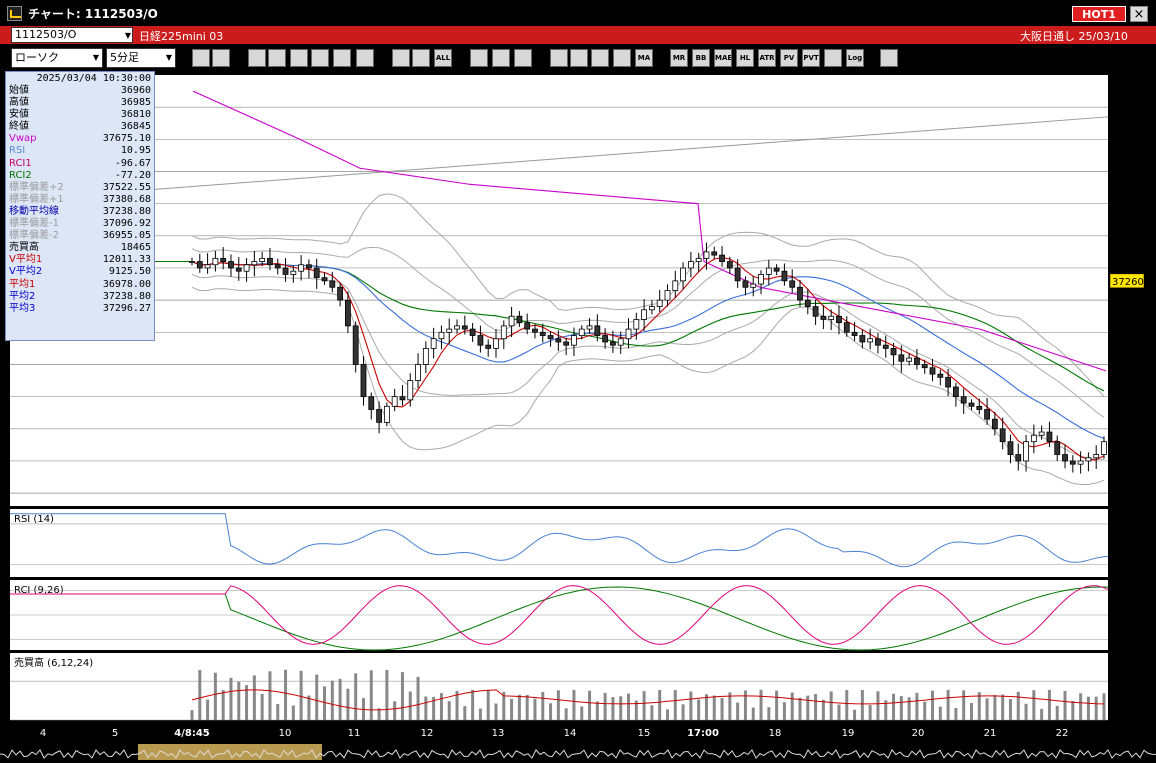 This screenshot has width=1156, height=763. I want to click on hot-badge: HOT1, so click(1099, 14).